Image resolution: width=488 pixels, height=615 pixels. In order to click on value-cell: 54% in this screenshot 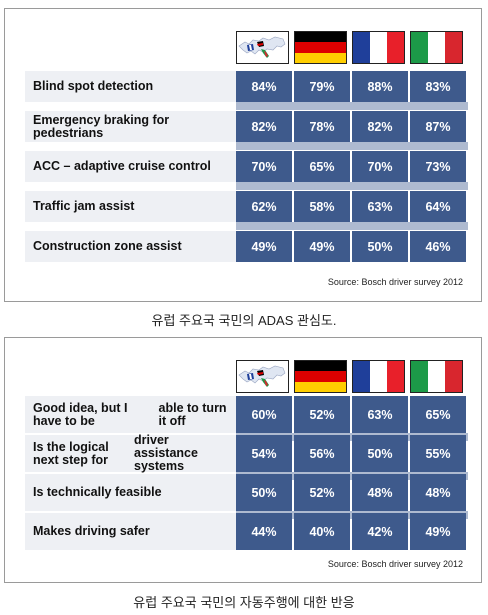, I will do `click(264, 453)`.